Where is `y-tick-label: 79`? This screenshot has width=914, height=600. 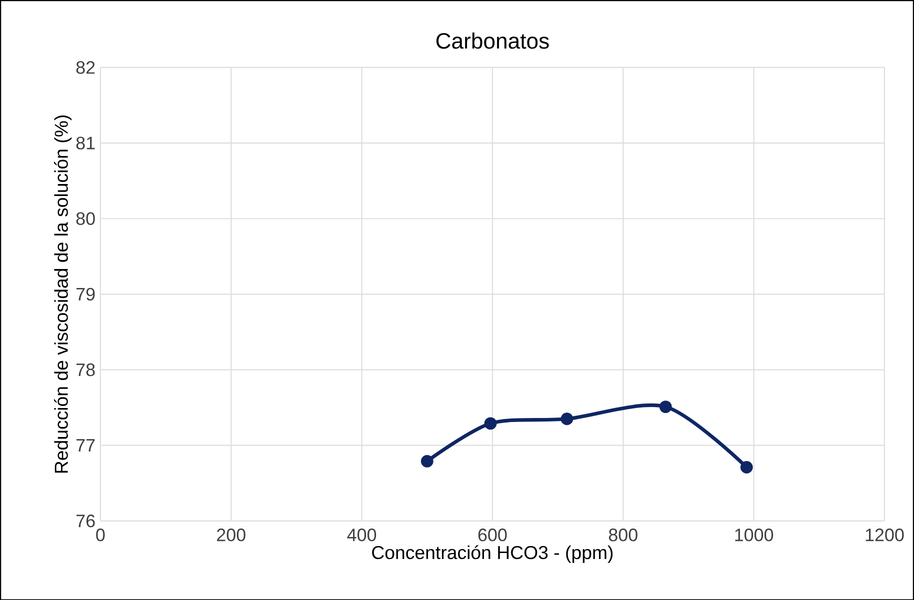 y-tick-label: 79 is located at coordinates (85, 294).